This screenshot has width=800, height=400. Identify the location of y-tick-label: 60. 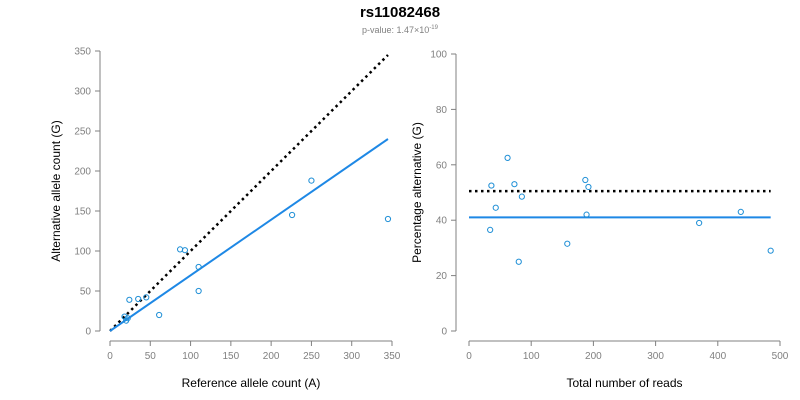
(442, 165).